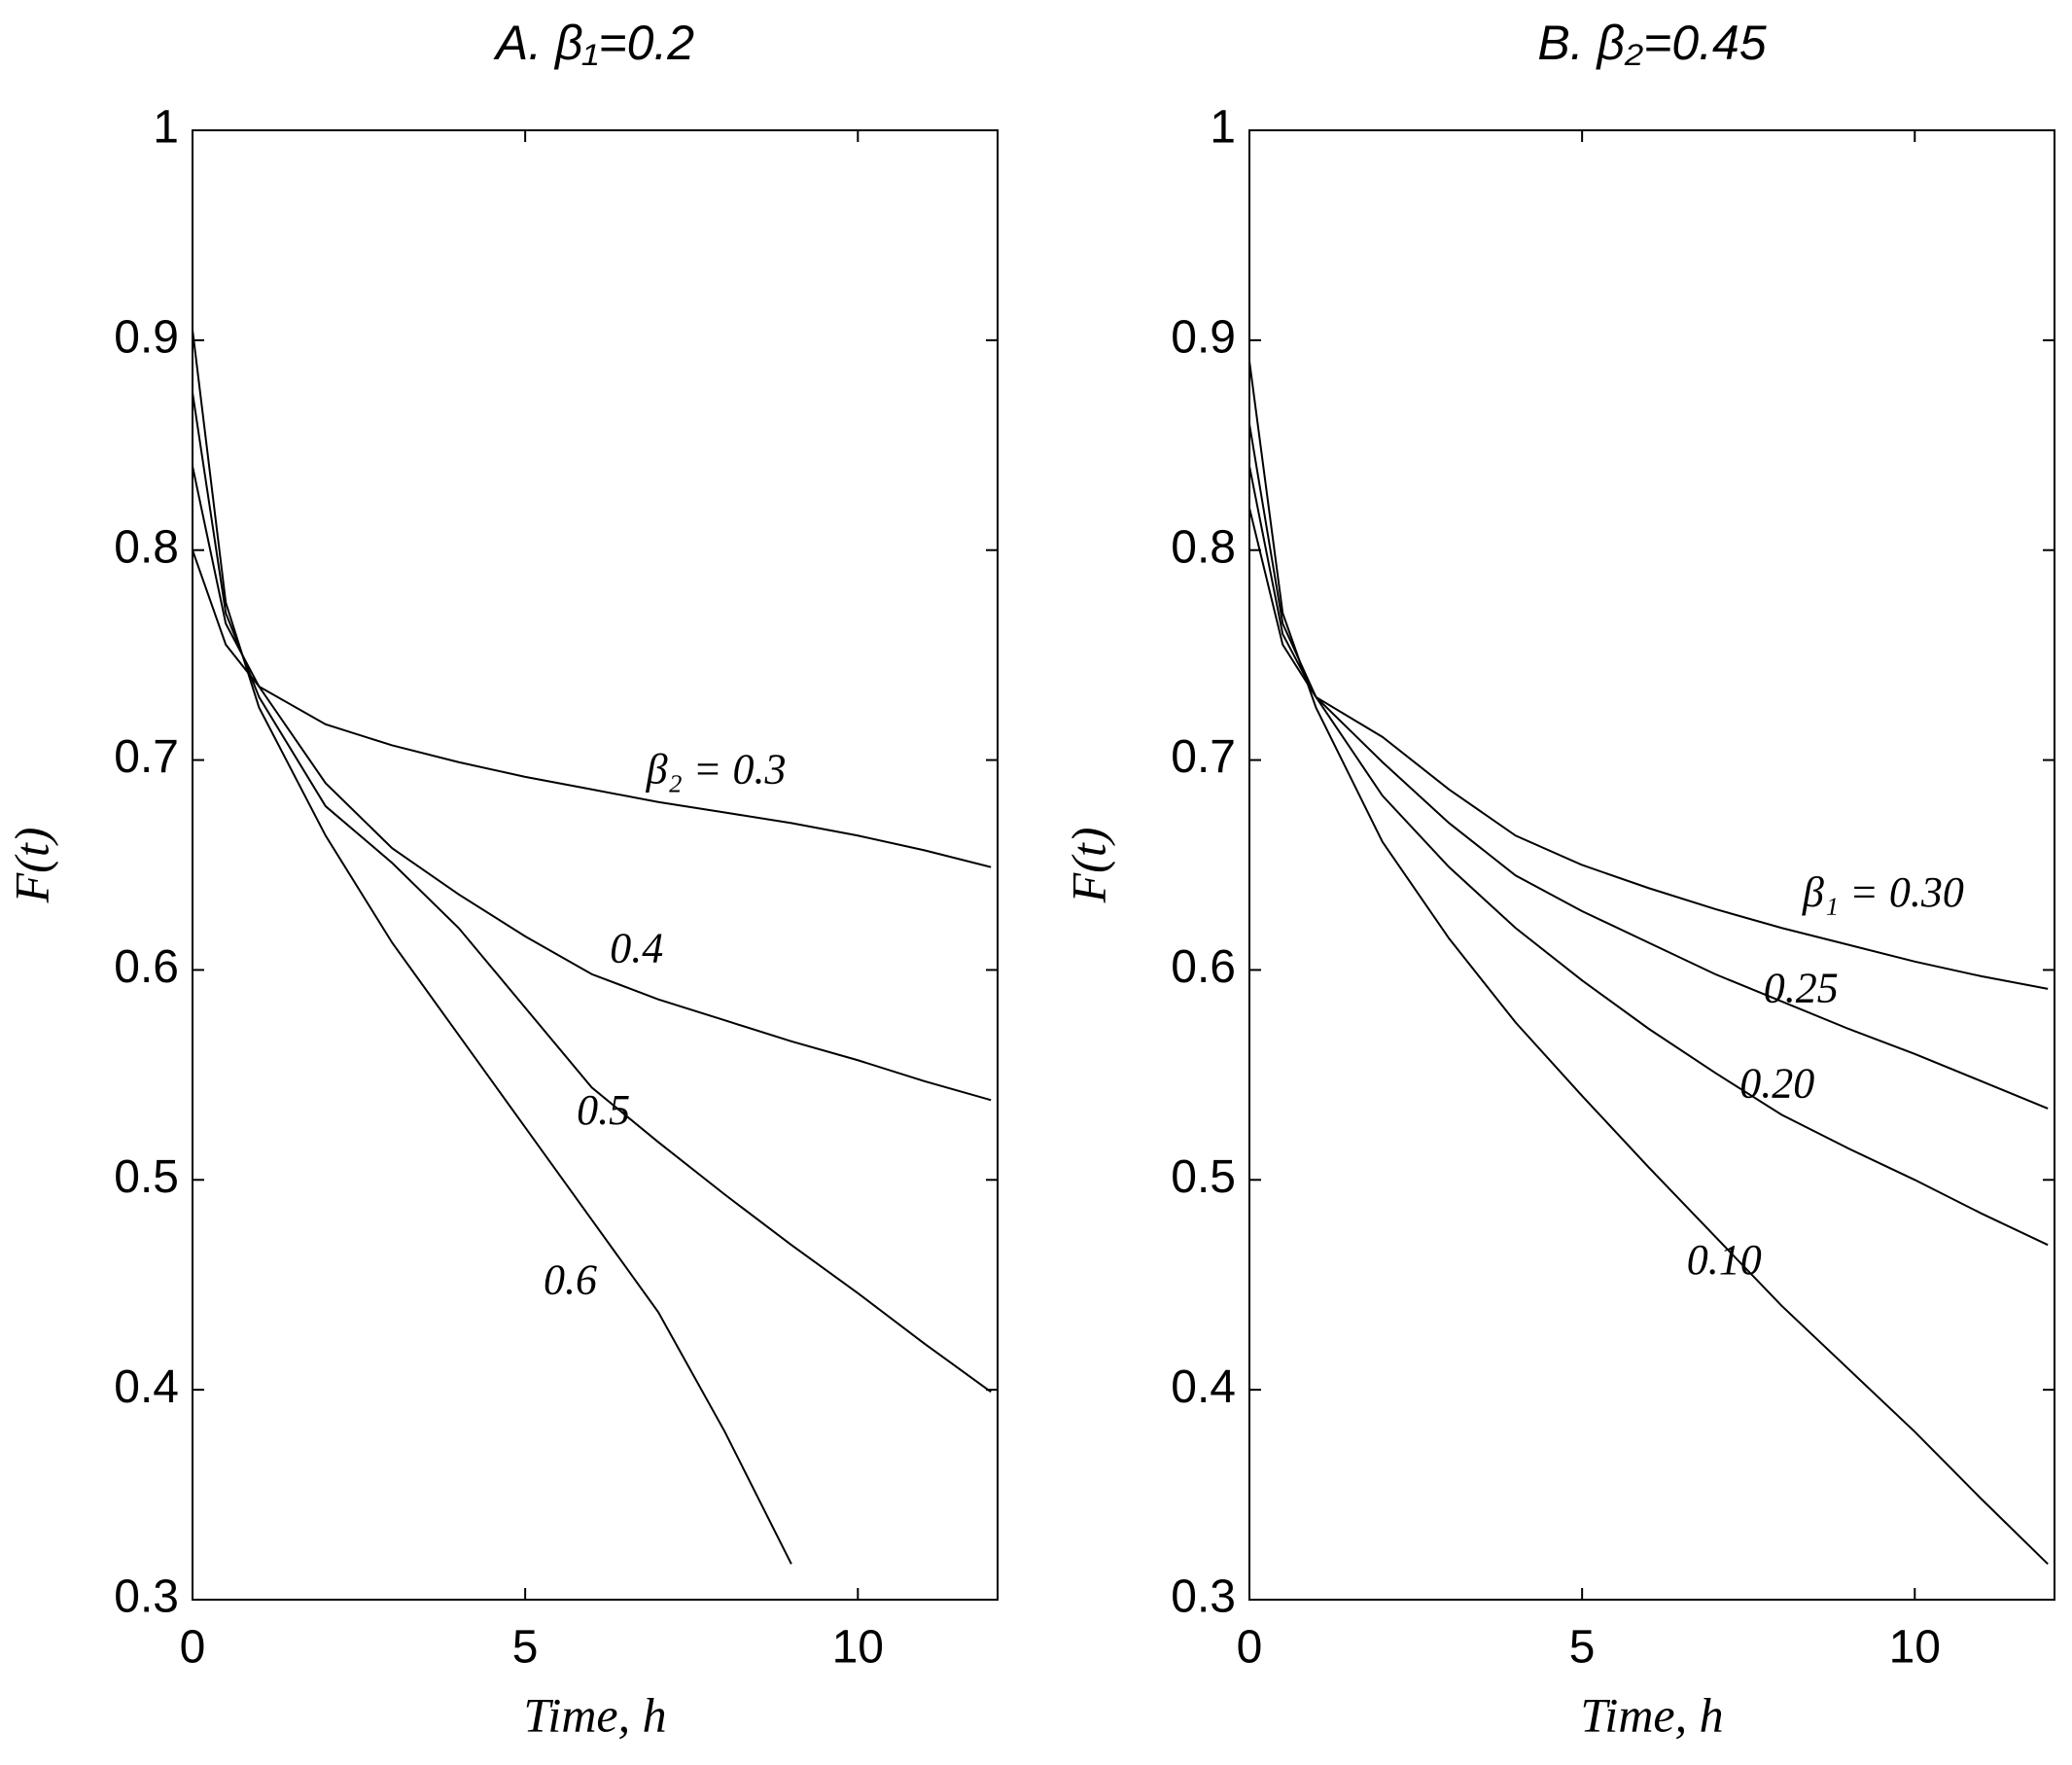 This screenshot has height=1765, width=2072. What do you see at coordinates (1801, 988) in the screenshot?
I see `series-label: 0.25` at bounding box center [1801, 988].